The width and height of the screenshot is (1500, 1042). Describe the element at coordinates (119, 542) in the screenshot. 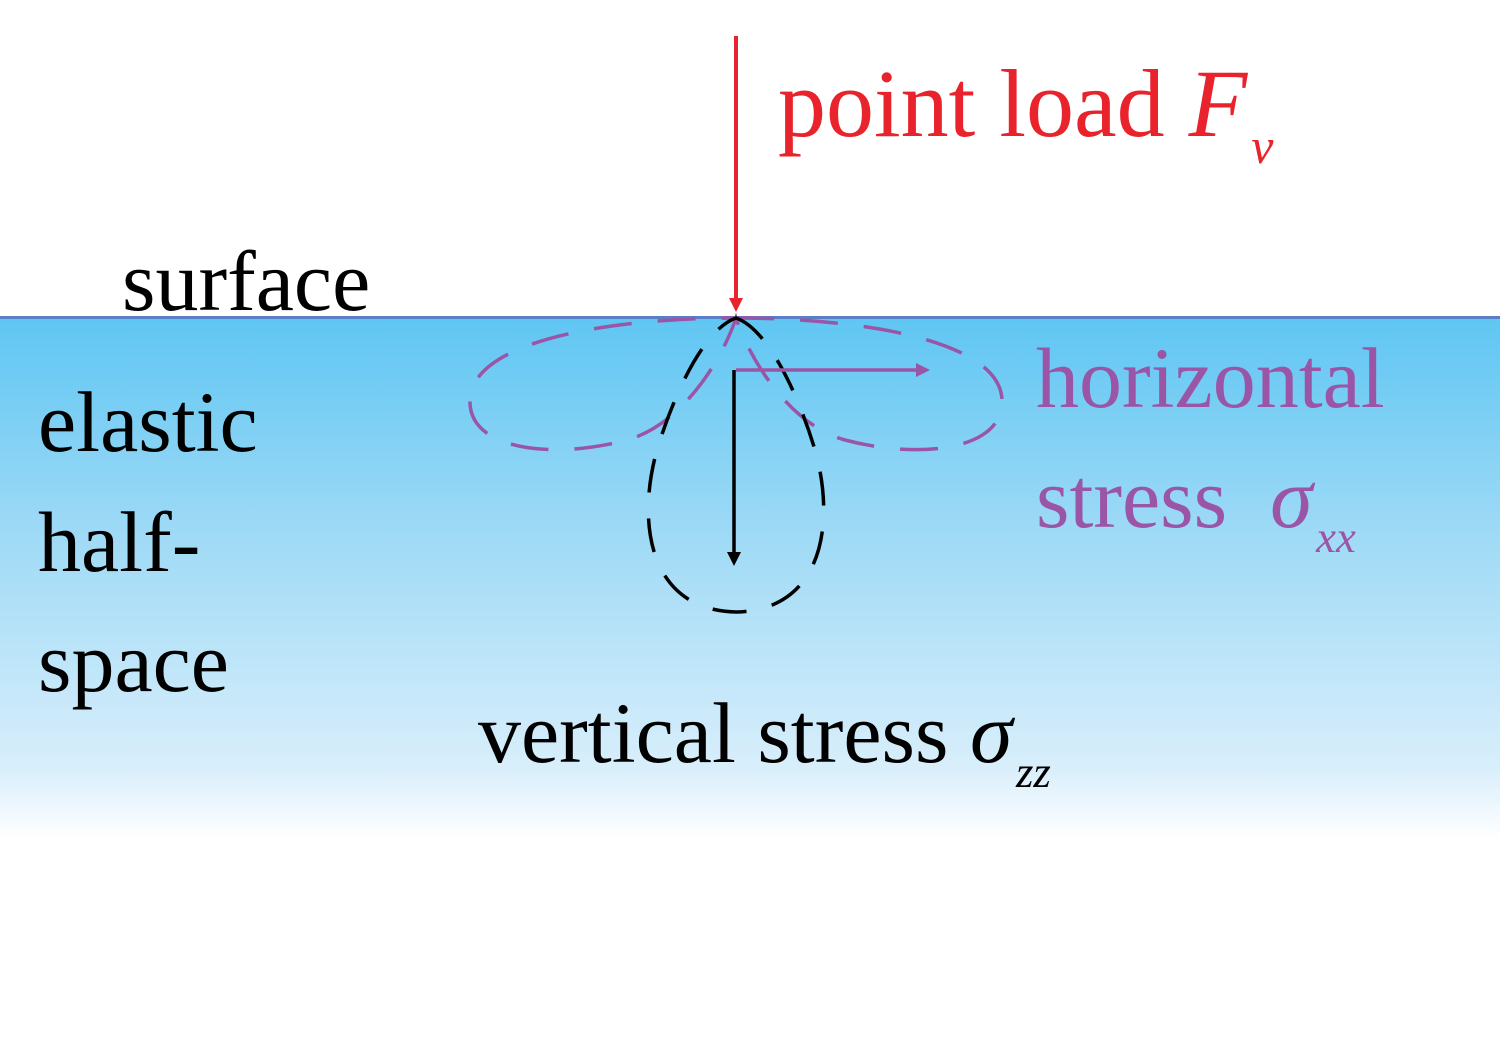

I see `halfspace-line-2: half-` at that location.